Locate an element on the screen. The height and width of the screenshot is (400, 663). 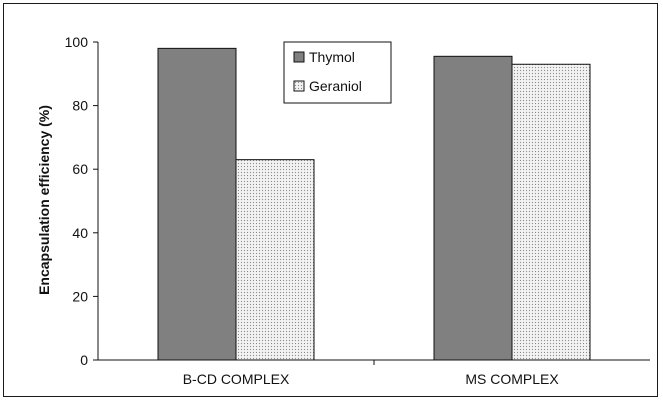
y-tick-label: 80 is located at coordinates (80, 106).